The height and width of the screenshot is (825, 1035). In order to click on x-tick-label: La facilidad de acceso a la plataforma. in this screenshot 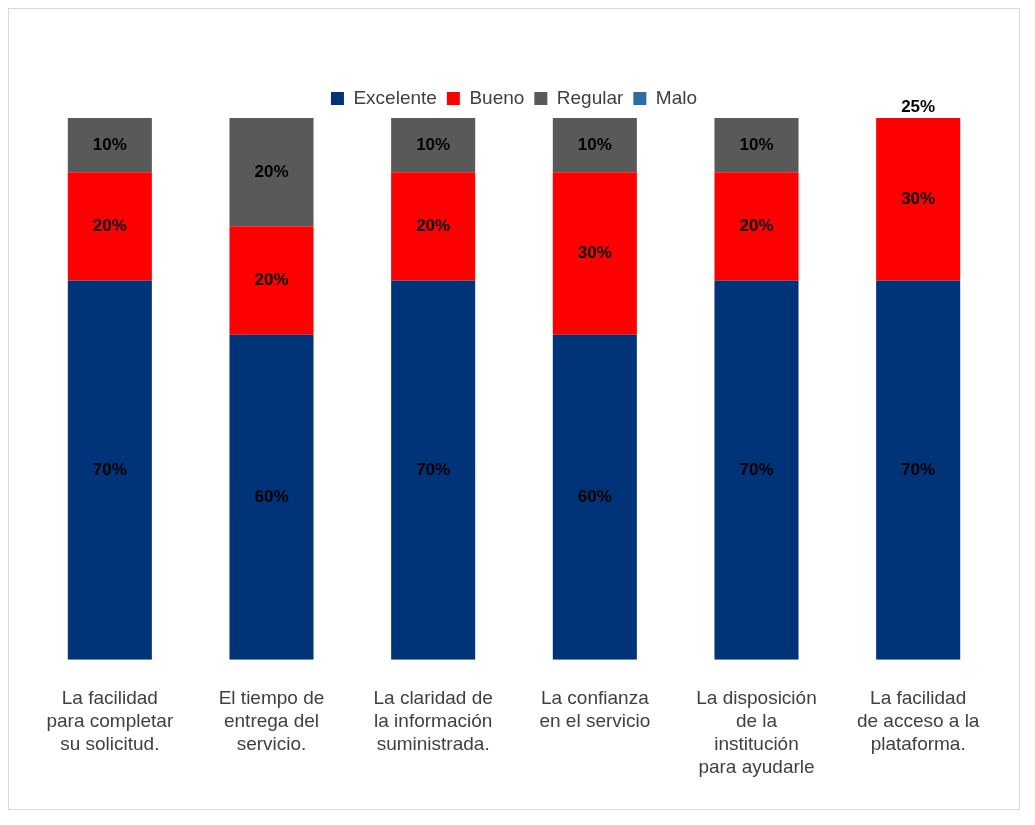, I will do `click(918, 721)`.